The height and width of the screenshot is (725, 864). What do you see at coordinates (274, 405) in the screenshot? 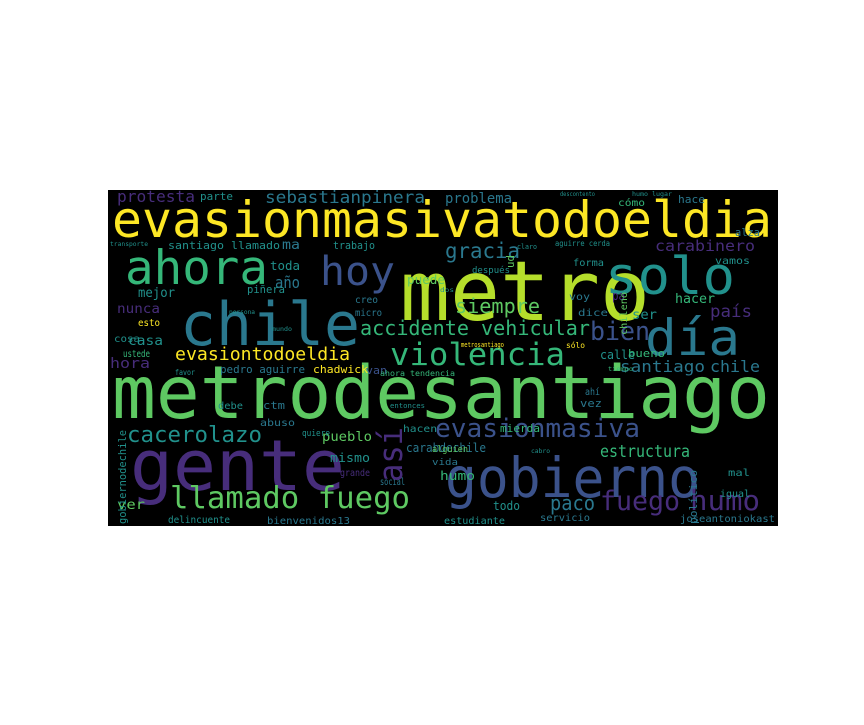
I see `word: ctm` at bounding box center [274, 405].